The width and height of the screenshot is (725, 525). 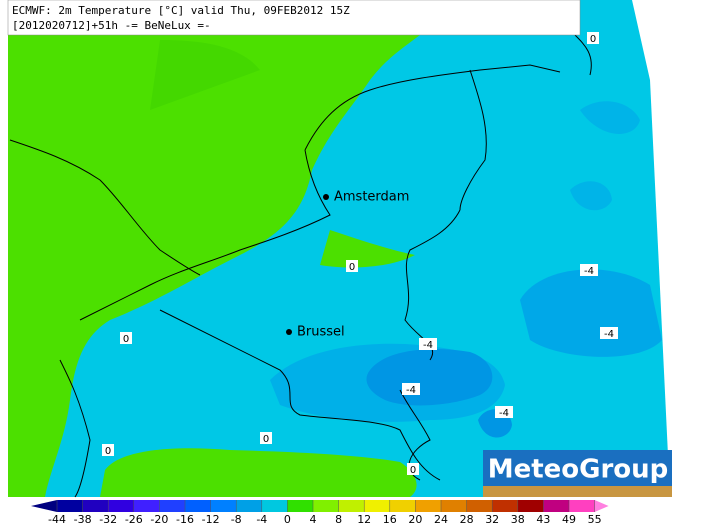 What do you see at coordinates (429, 377) in the screenshot?
I see `cold-core` at bounding box center [429, 377].